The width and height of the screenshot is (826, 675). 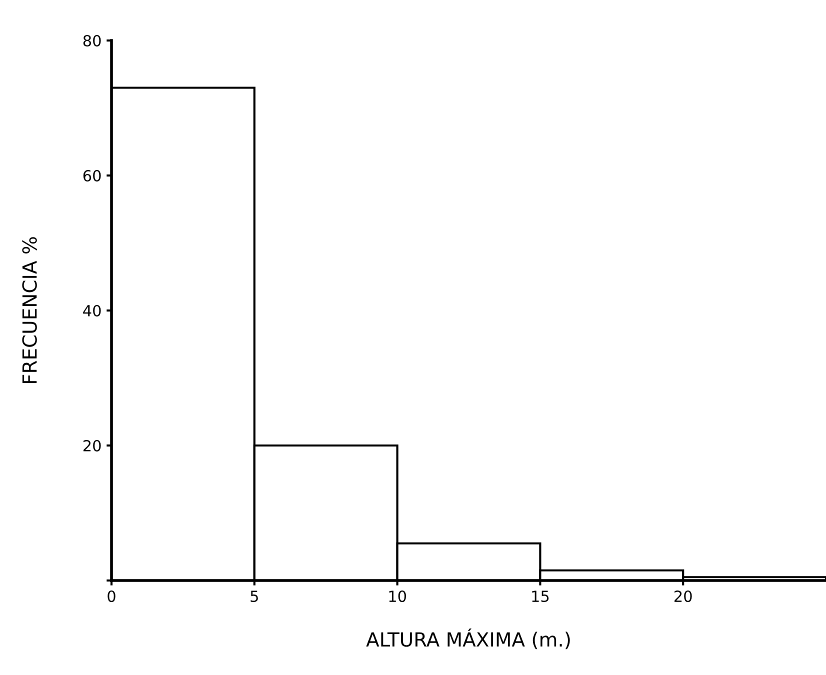 I want to click on x-tick-label: 0, so click(x=112, y=596).